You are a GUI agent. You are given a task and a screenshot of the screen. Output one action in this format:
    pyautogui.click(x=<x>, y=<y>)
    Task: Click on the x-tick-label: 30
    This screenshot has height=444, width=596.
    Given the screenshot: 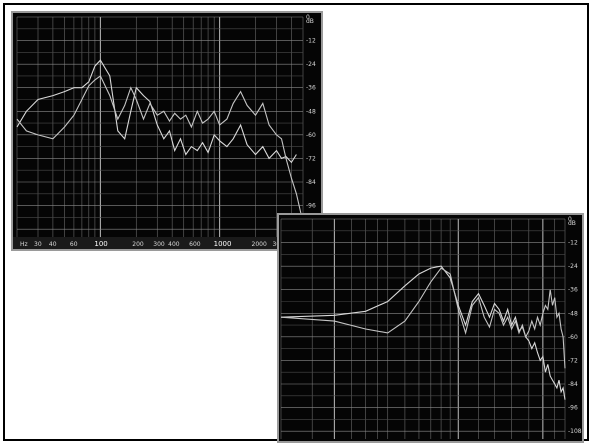 What is the action you would take?
    pyautogui.click(x=38, y=244)
    